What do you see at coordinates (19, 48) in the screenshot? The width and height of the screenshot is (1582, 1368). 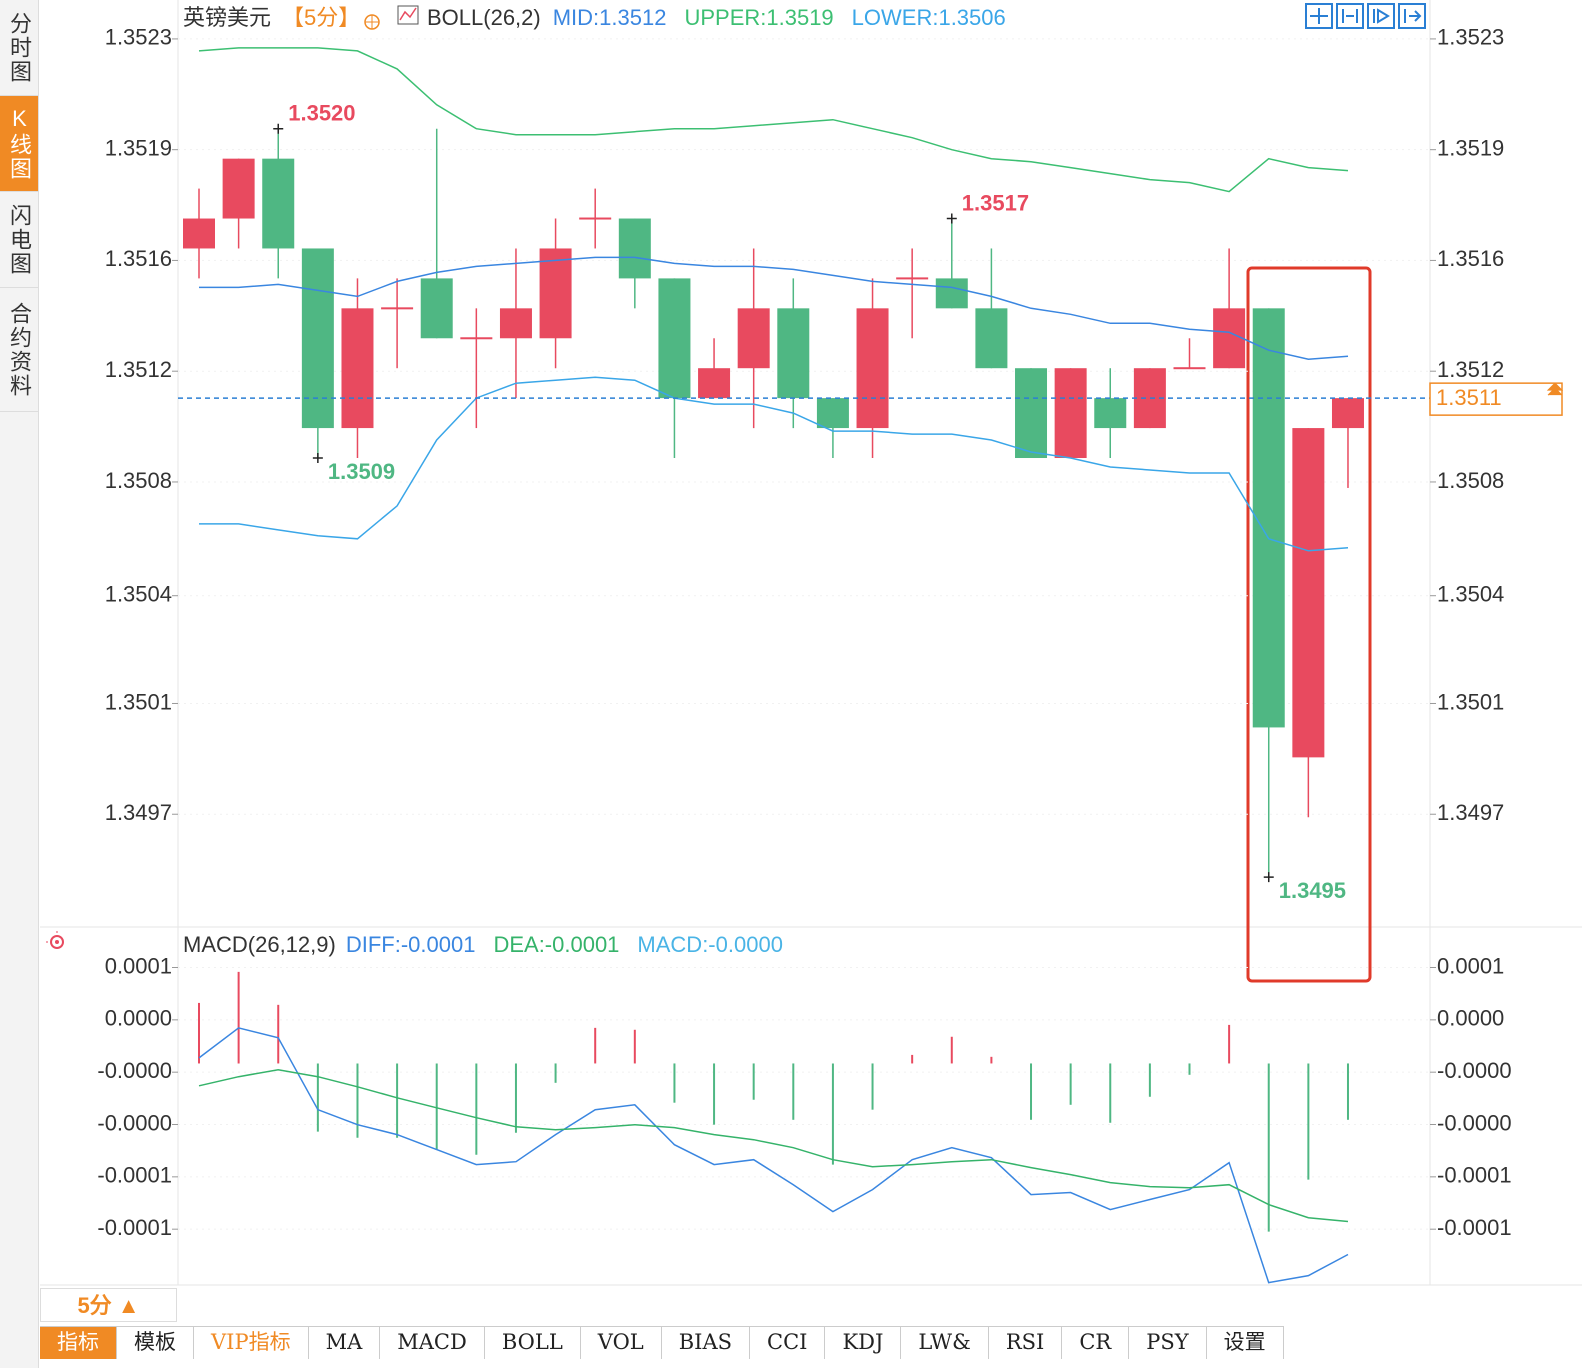 I see `sidebar-tab: 分时图` at bounding box center [19, 48].